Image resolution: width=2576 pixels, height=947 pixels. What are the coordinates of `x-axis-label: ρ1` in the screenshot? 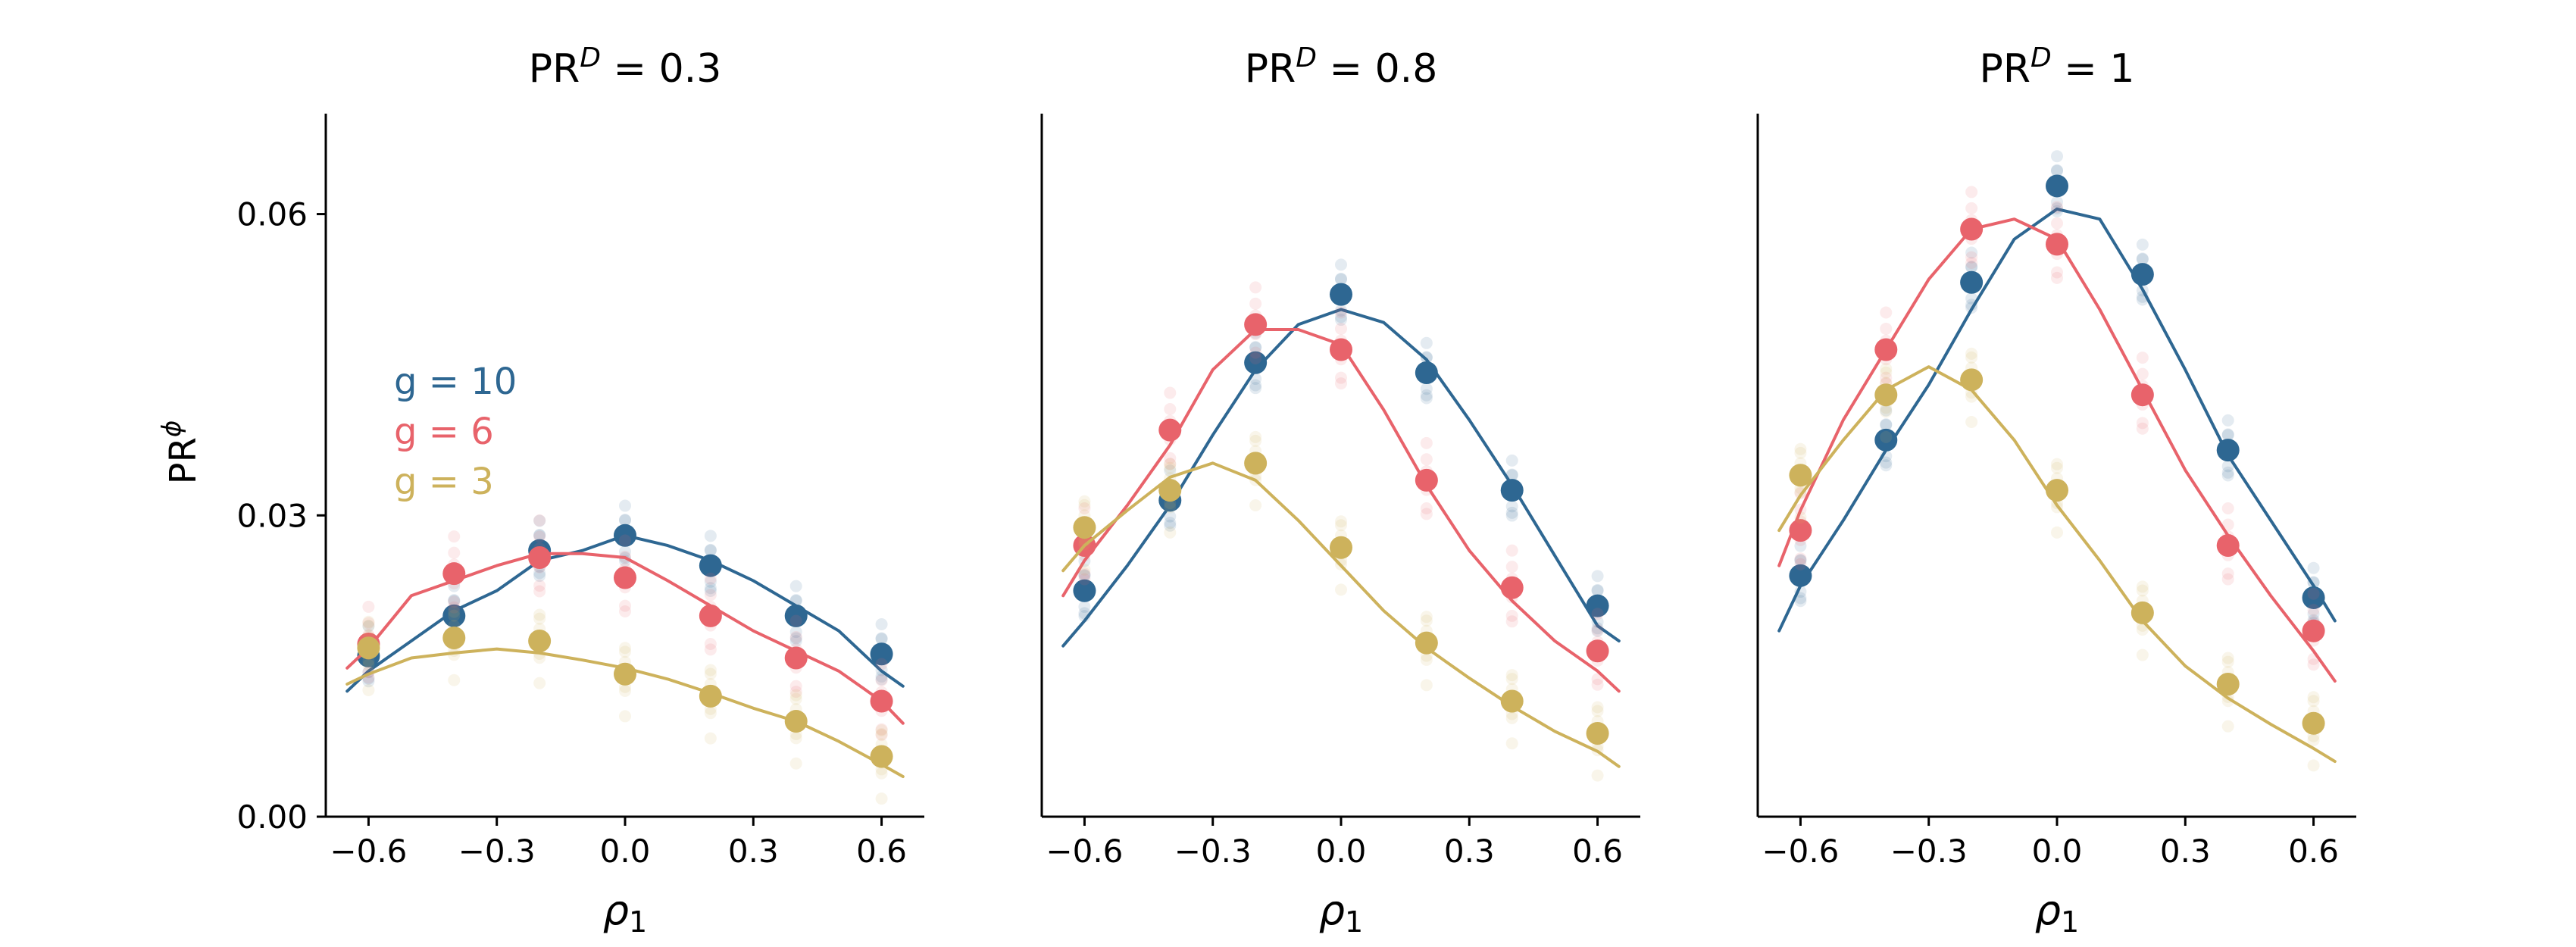 It's located at (625, 912).